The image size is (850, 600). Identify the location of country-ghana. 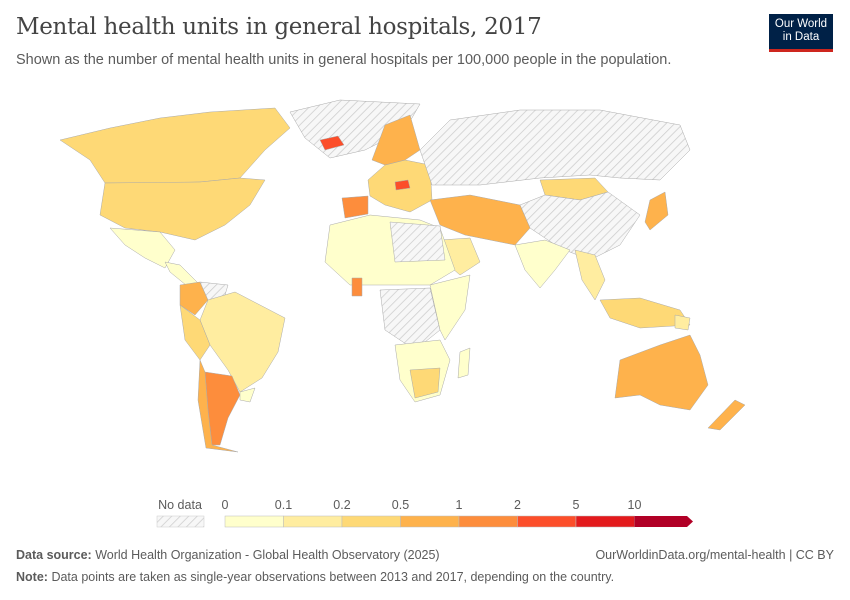
(357, 287).